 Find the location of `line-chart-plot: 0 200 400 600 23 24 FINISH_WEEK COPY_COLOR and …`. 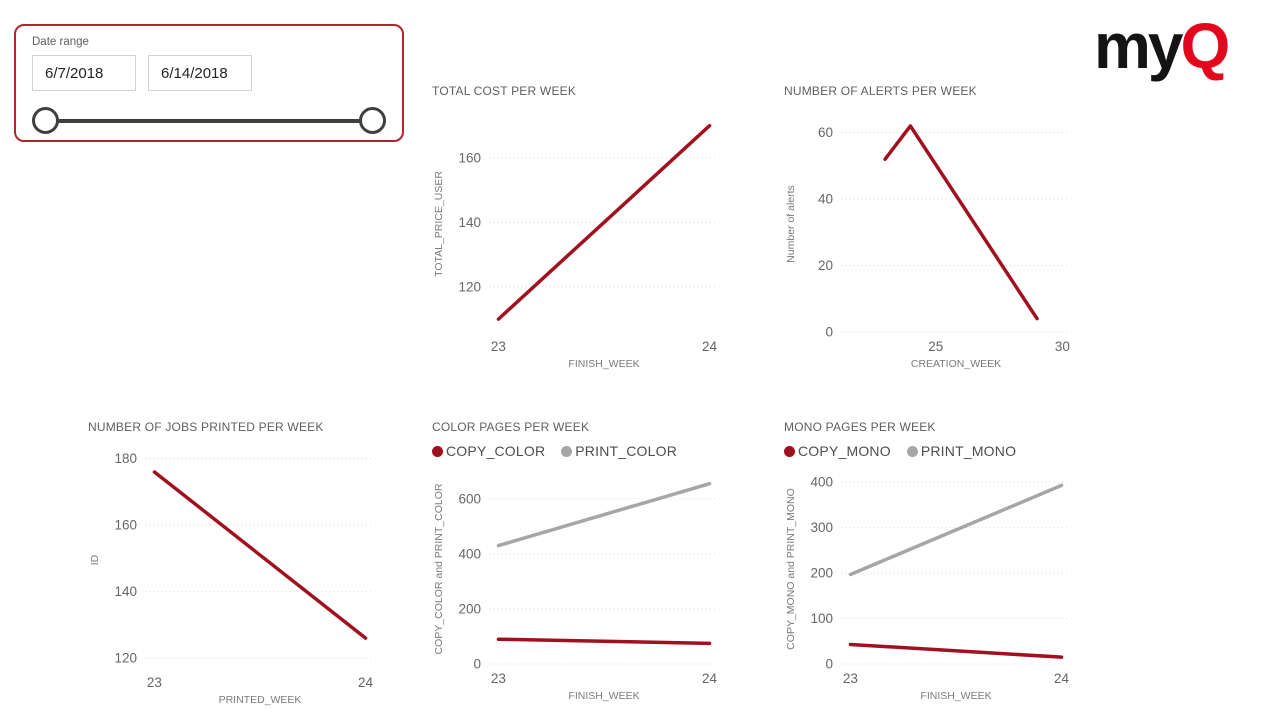

line-chart-plot: 0 200 400 600 23 24 FINISH_WEEK COPY_COLOR and … is located at coordinates (582, 586).